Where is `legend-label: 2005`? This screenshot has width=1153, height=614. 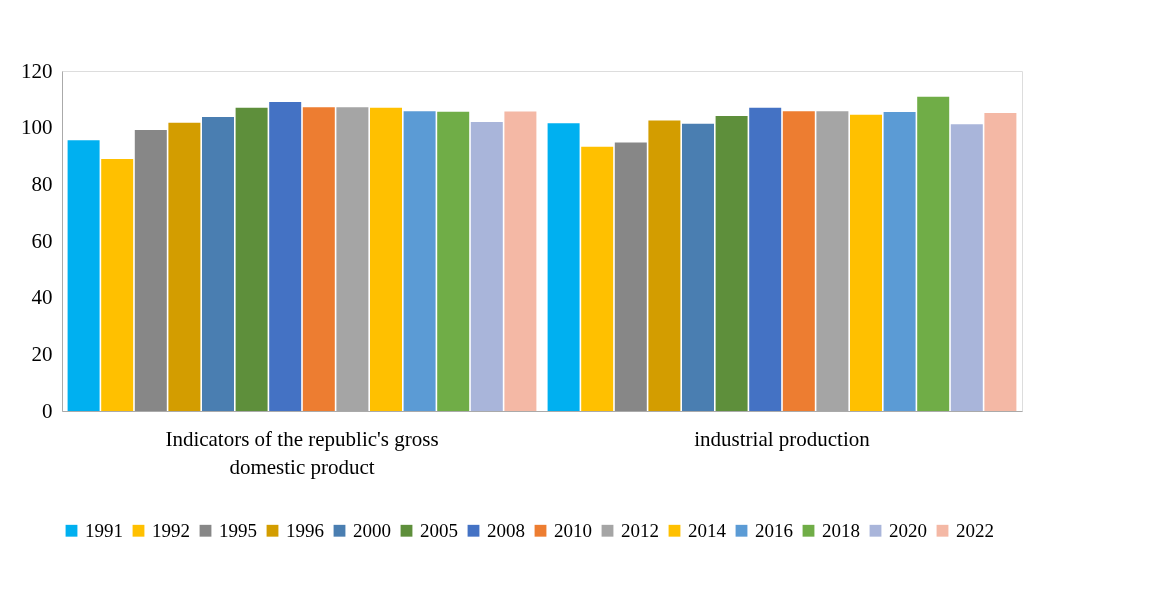
legend-label: 2005 is located at coordinates (439, 530).